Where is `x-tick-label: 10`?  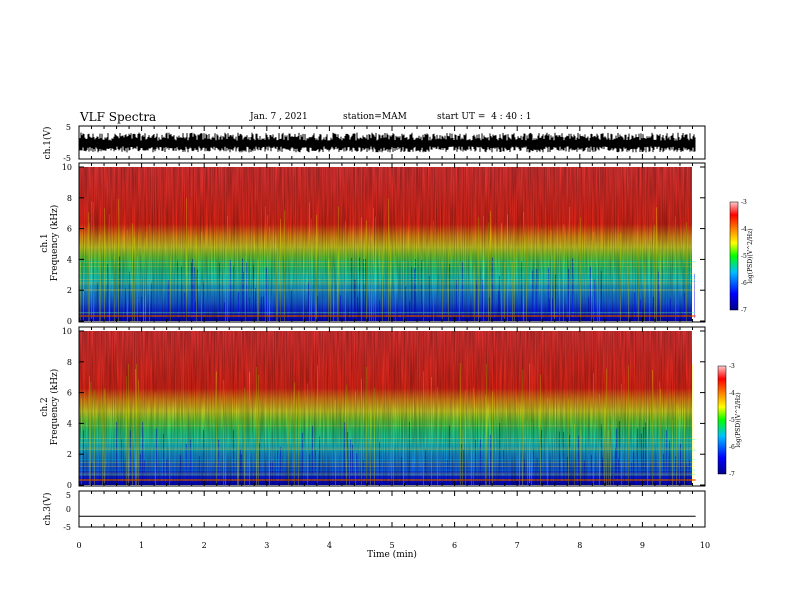 x-tick-label: 10 is located at coordinates (705, 545).